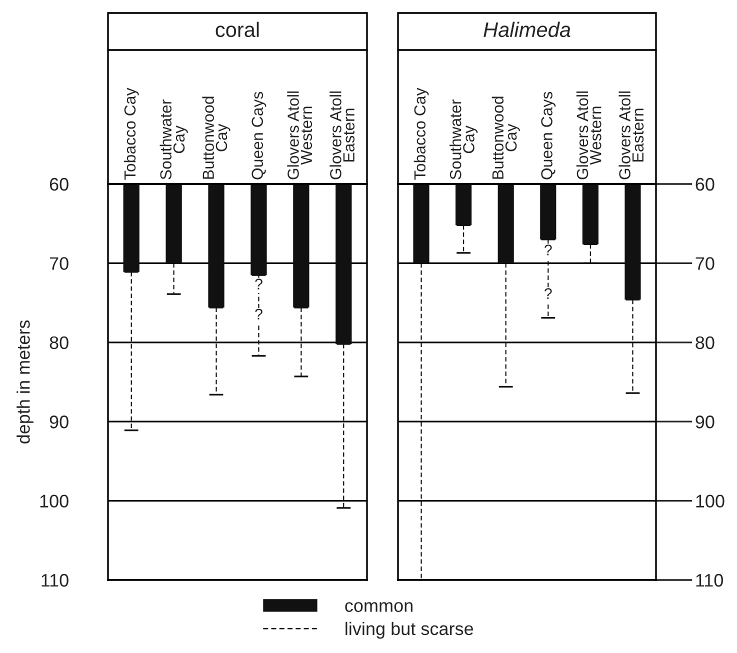 The height and width of the screenshot is (653, 737). I want to click on chart-title: coral, so click(237, 30).